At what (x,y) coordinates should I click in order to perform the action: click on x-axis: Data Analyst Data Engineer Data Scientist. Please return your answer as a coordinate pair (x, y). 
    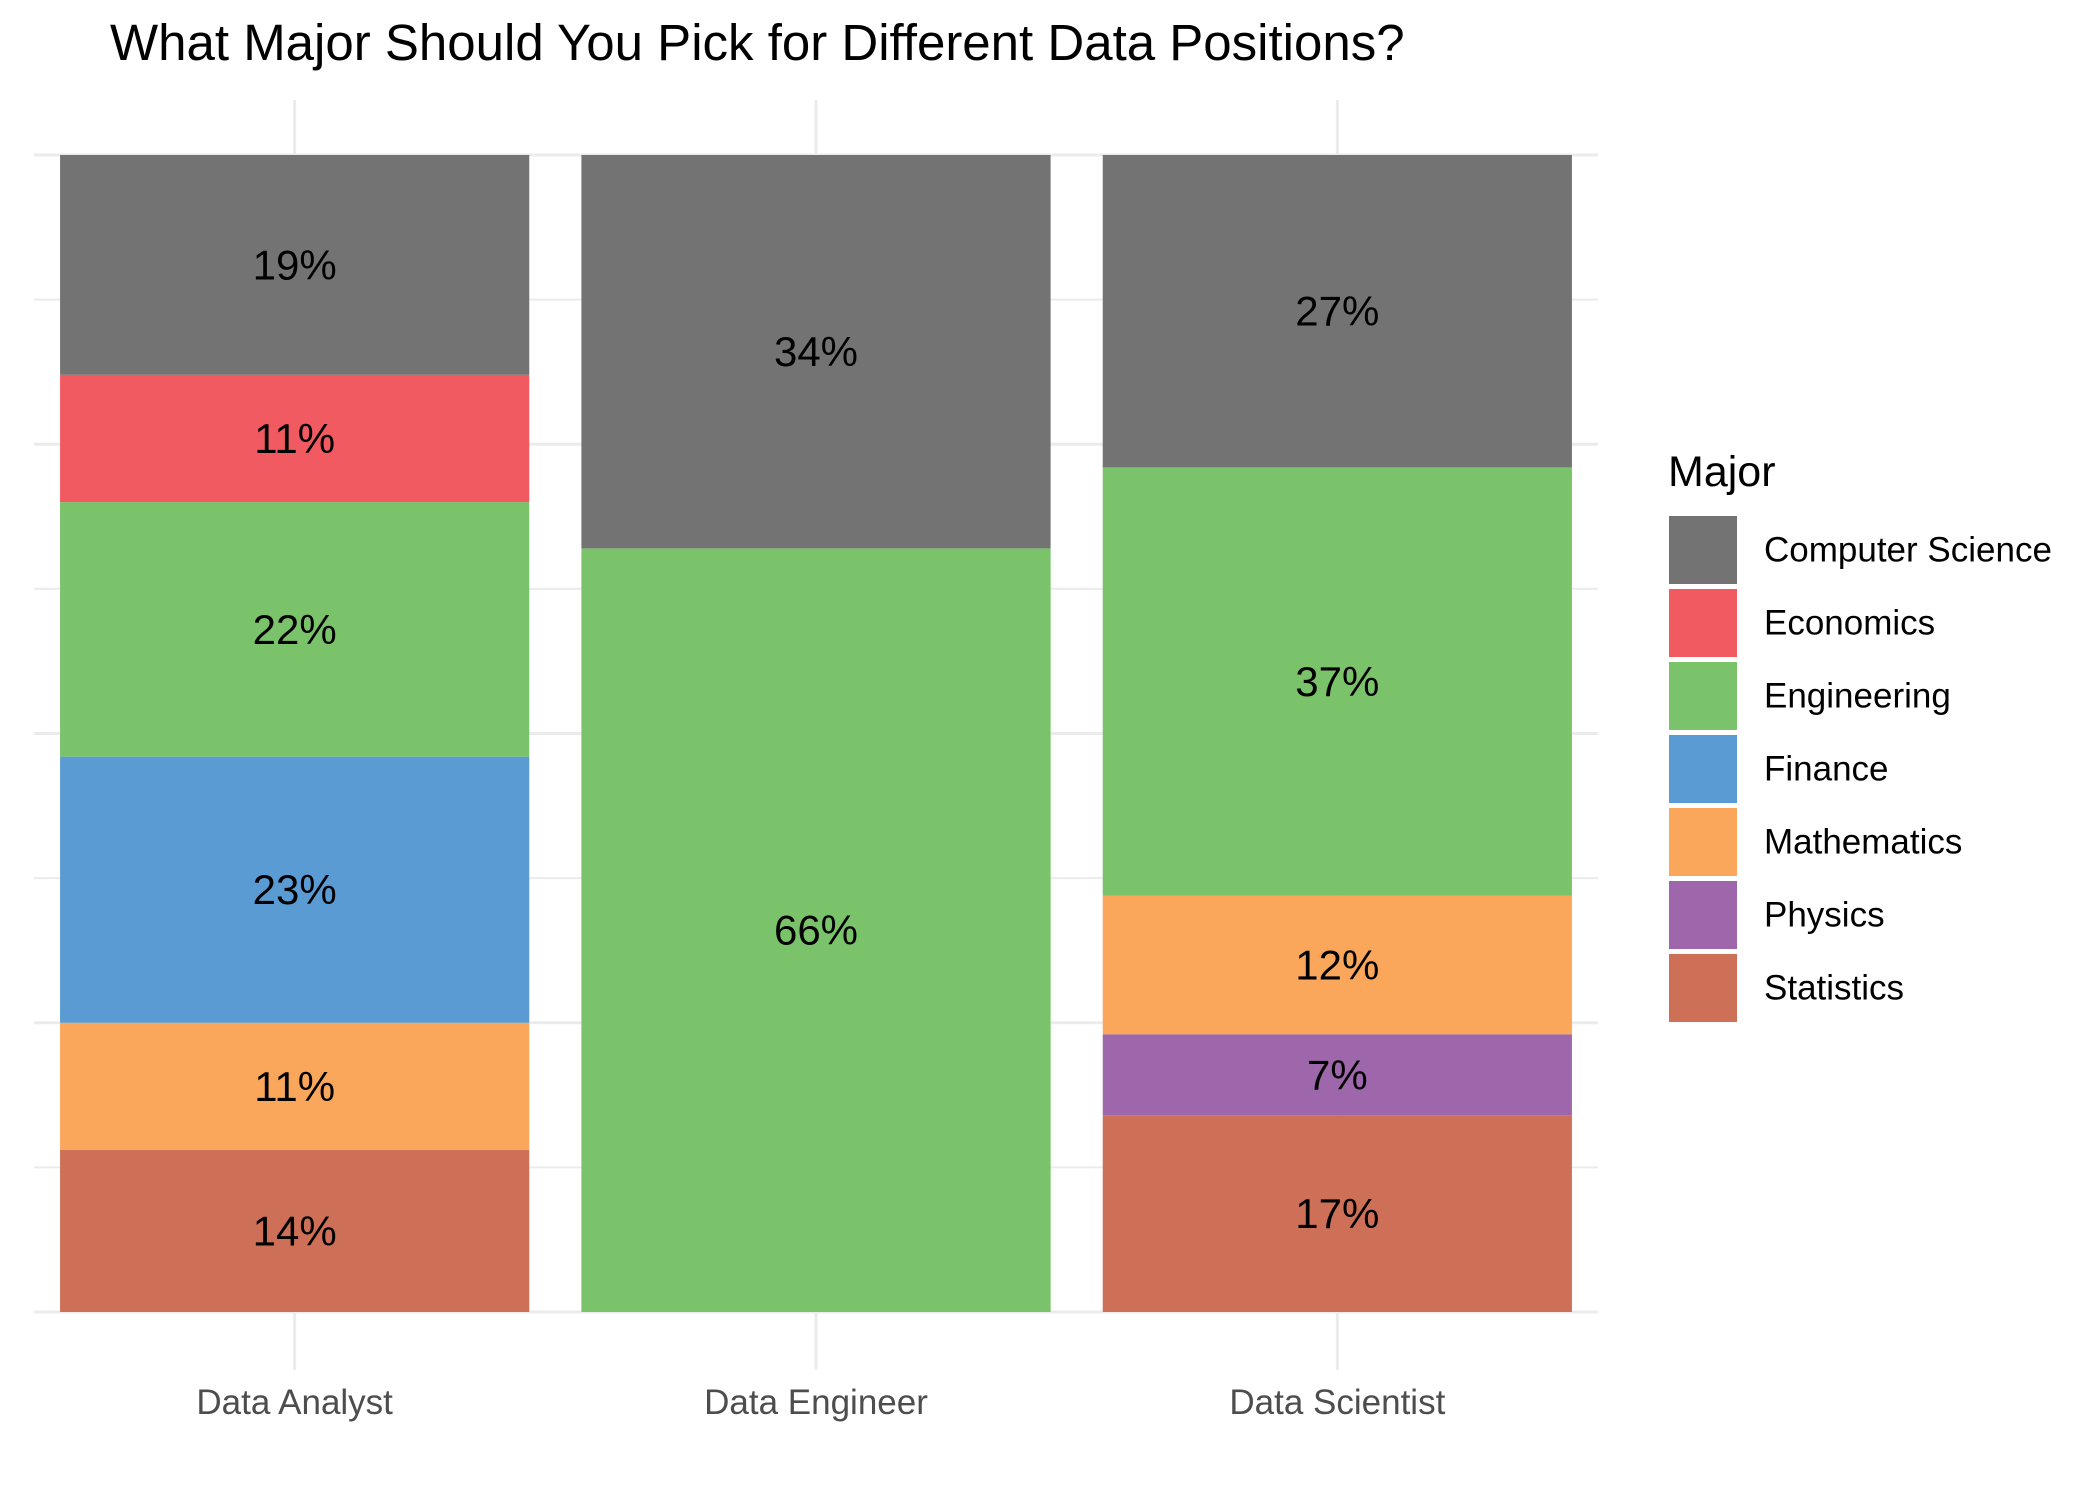
    Looking at the image, I should click on (820, 1402).